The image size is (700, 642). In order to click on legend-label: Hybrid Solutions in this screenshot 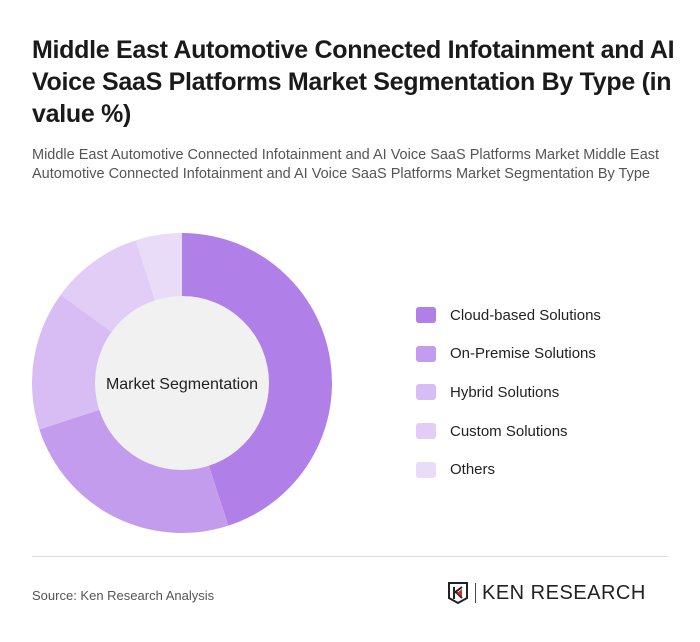, I will do `click(505, 392)`.